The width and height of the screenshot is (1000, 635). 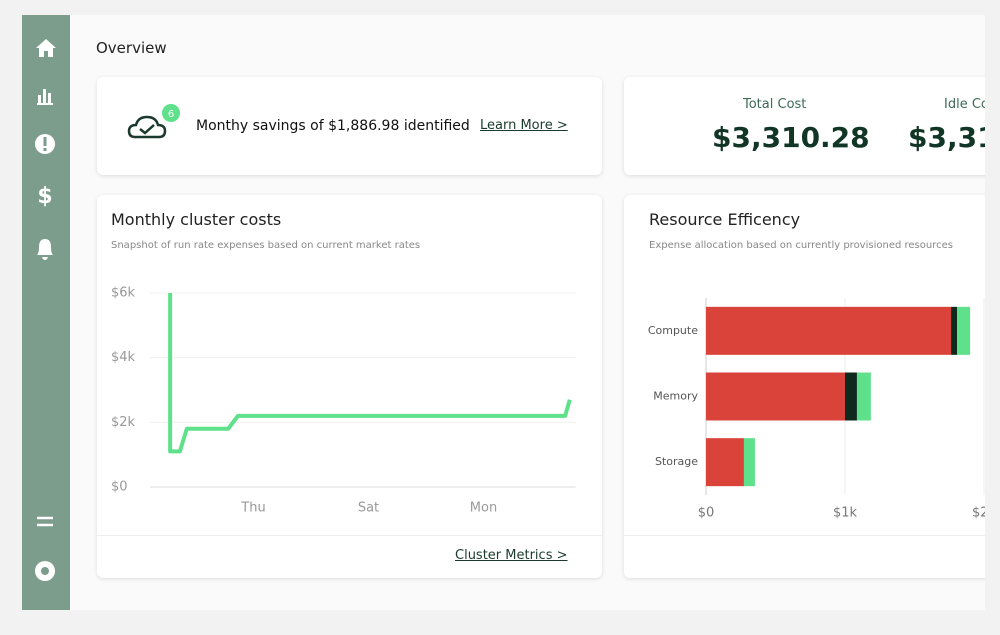 What do you see at coordinates (45, 249) in the screenshot?
I see `bell-icon` at bounding box center [45, 249].